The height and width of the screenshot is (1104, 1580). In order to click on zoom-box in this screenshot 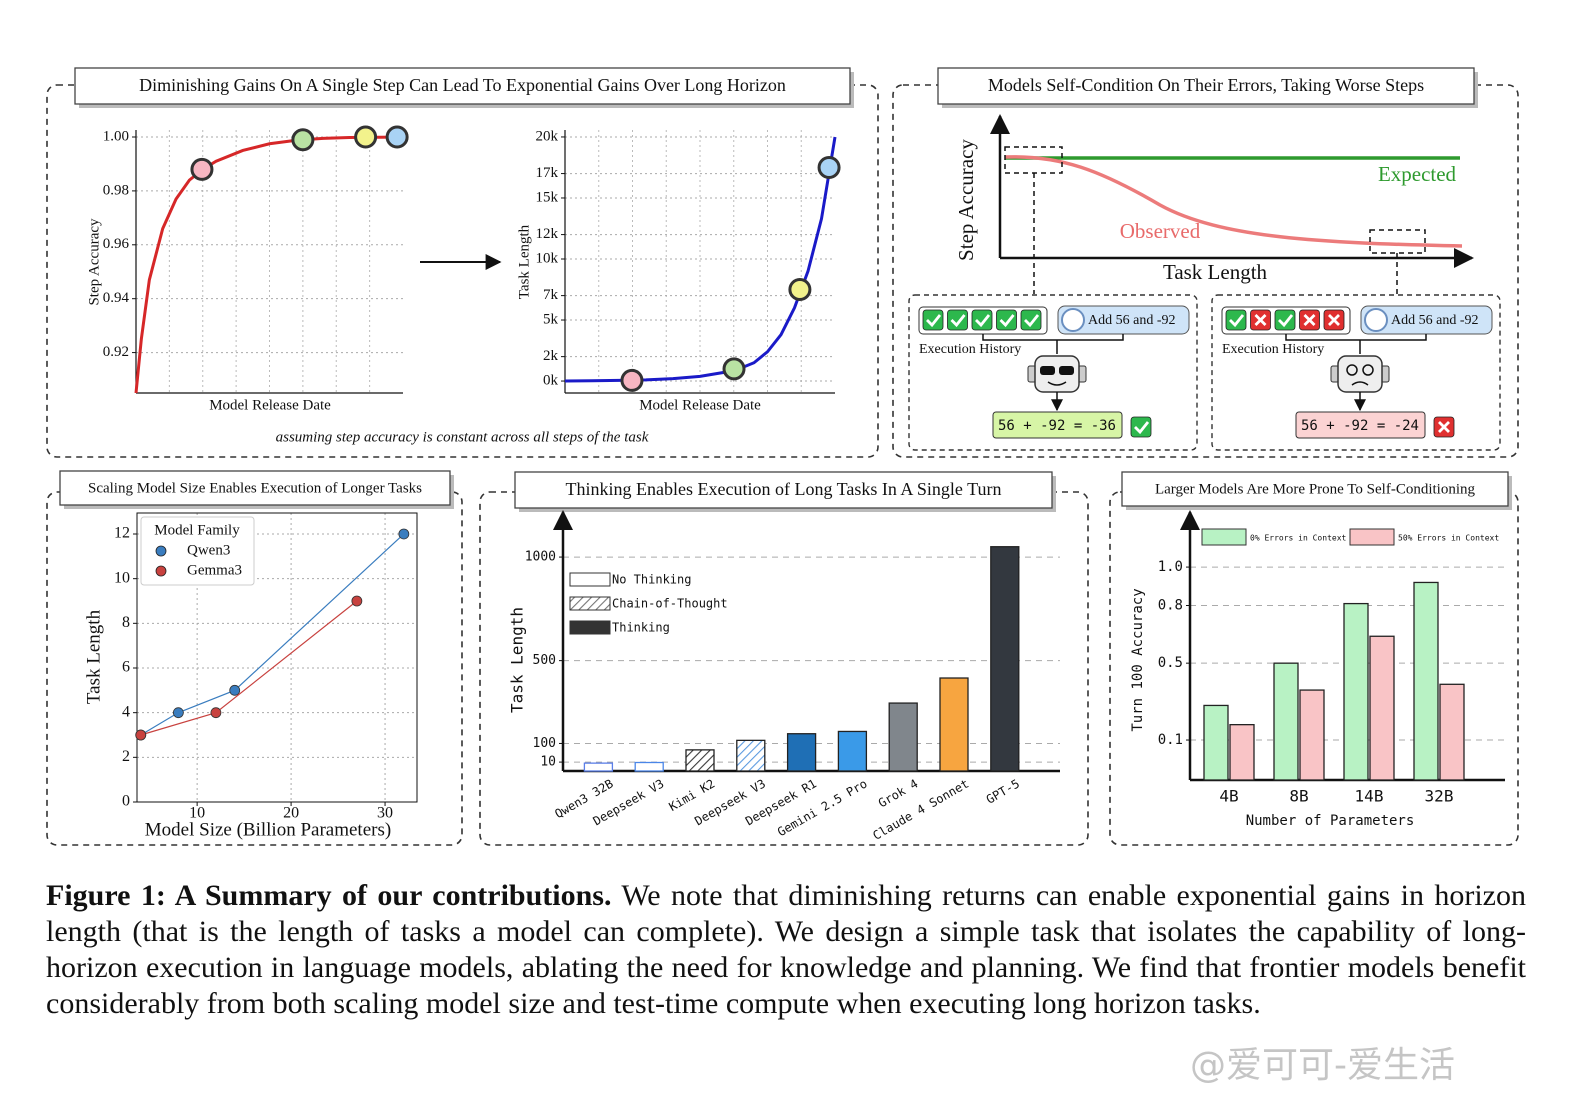, I will do `click(1397, 241)`.